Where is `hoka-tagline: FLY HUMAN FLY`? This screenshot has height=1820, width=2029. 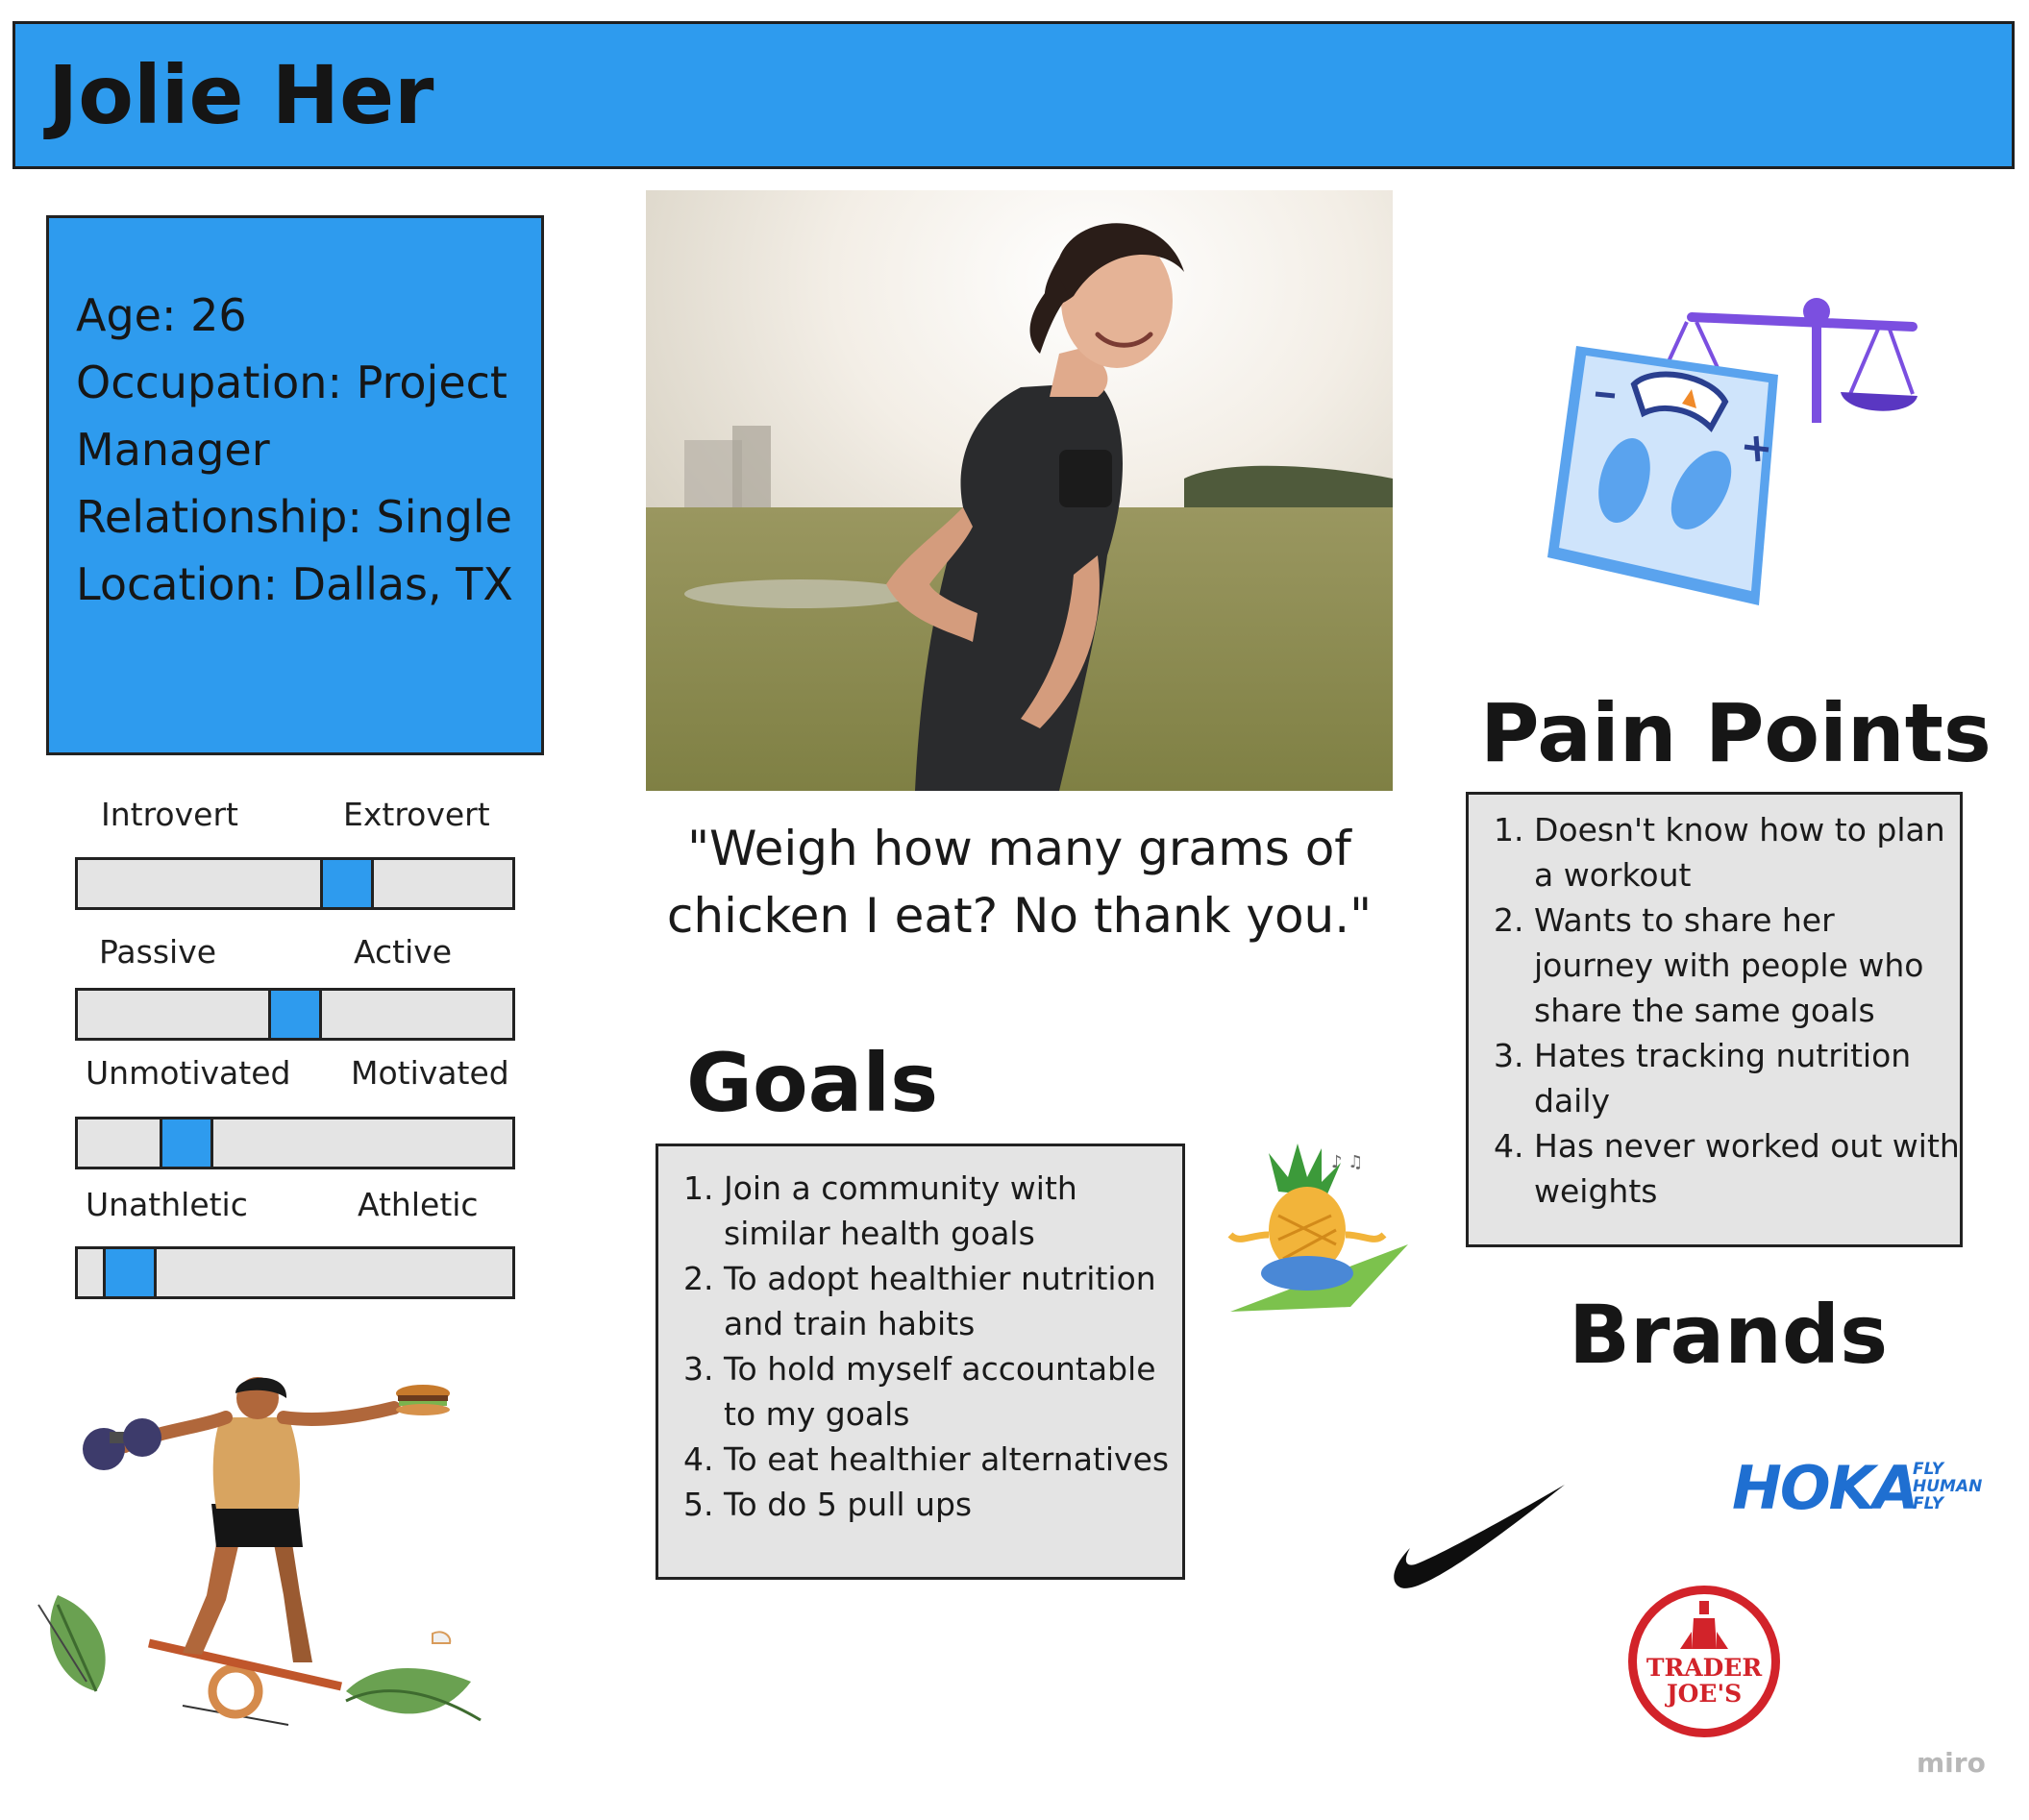 hoka-tagline: FLY HUMAN FLY is located at coordinates (1947, 1487).